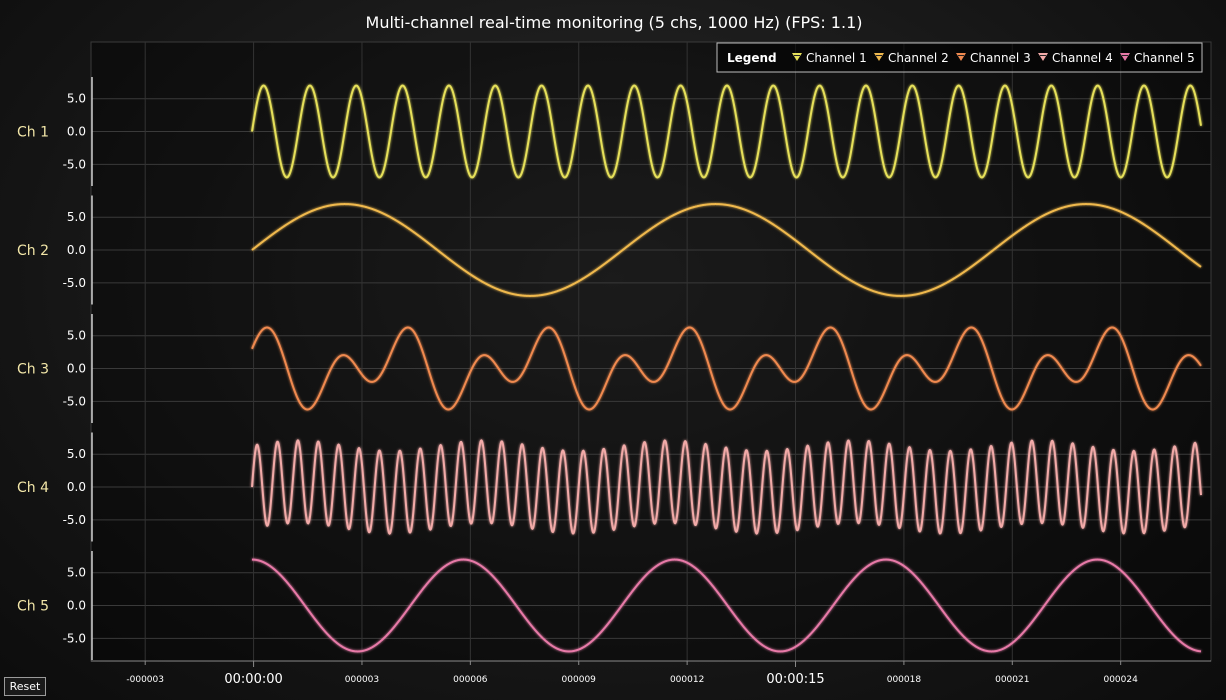  Describe the element at coordinates (1012, 680) in the screenshot. I see `x-tick-label: 000021` at that location.